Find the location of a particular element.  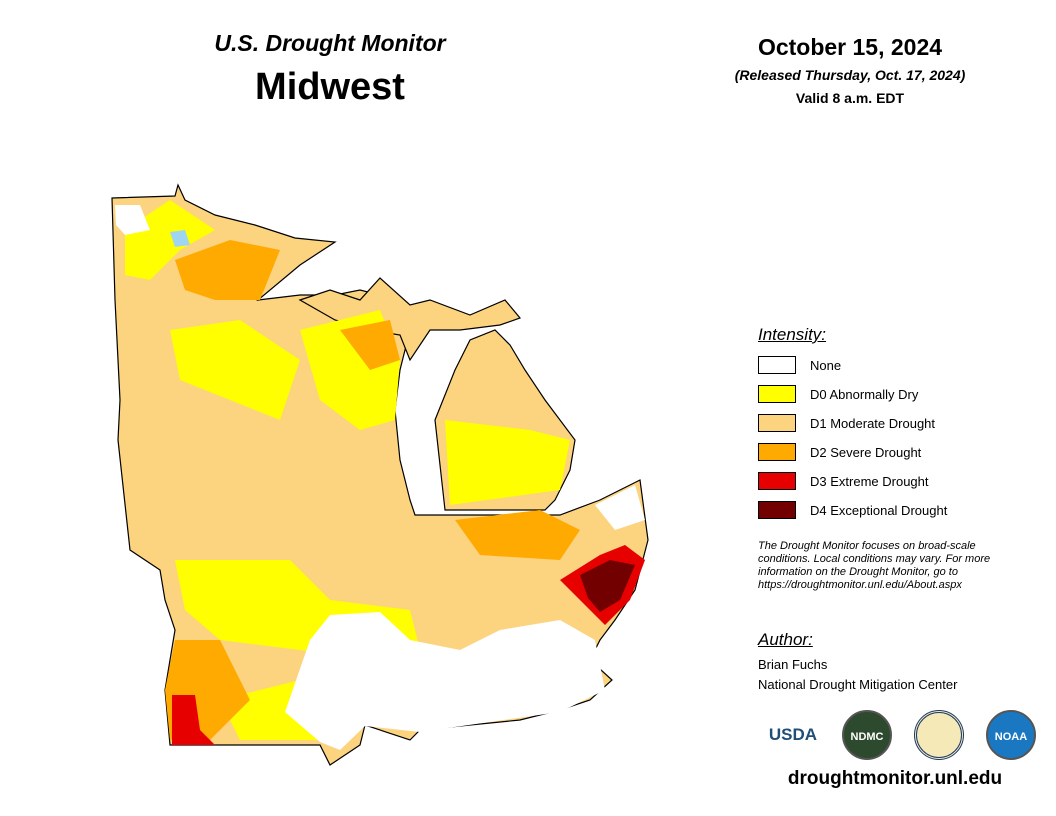

release-date: (Released Thursday, Oct. 17, 2024) is located at coordinates (850, 75).